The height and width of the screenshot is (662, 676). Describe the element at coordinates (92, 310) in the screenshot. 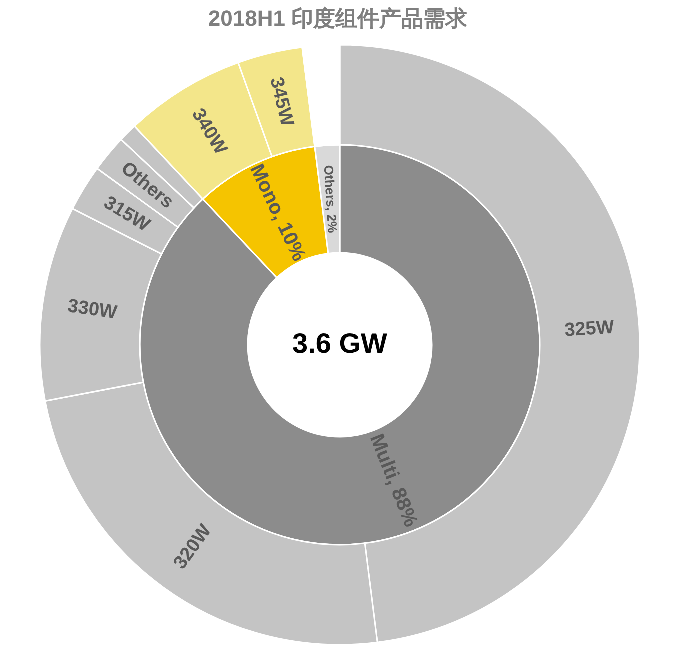

I see `slice-label: 330W` at that location.